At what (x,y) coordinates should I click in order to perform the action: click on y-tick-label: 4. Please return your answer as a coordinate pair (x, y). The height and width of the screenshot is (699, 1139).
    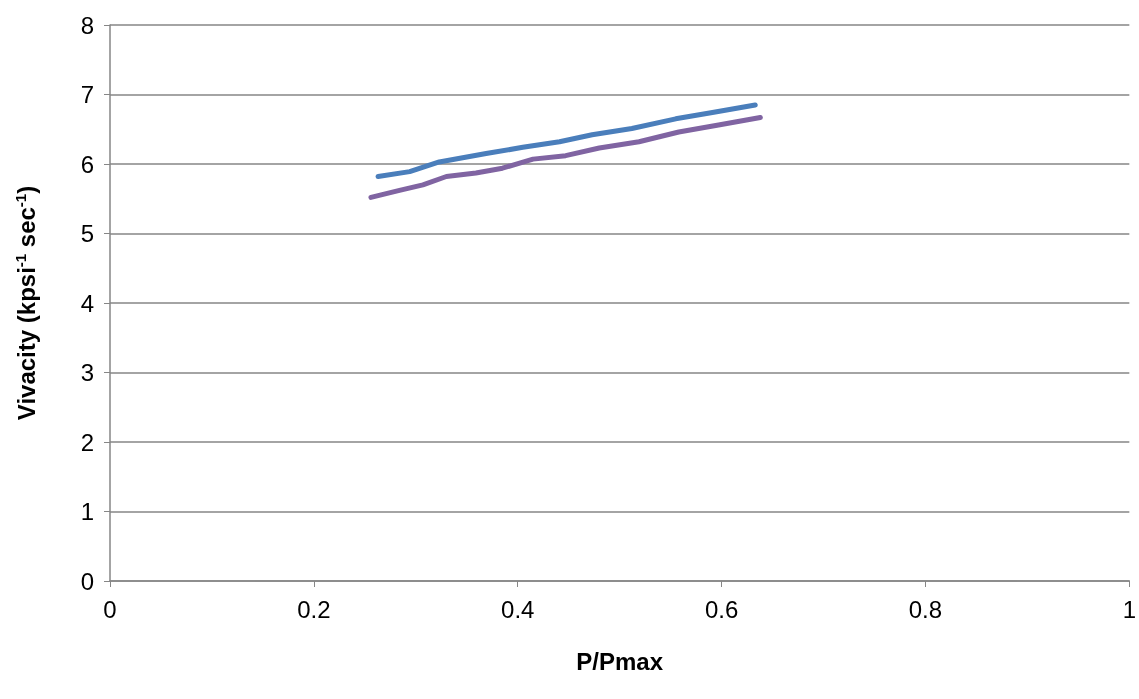
    Looking at the image, I should click on (87, 303).